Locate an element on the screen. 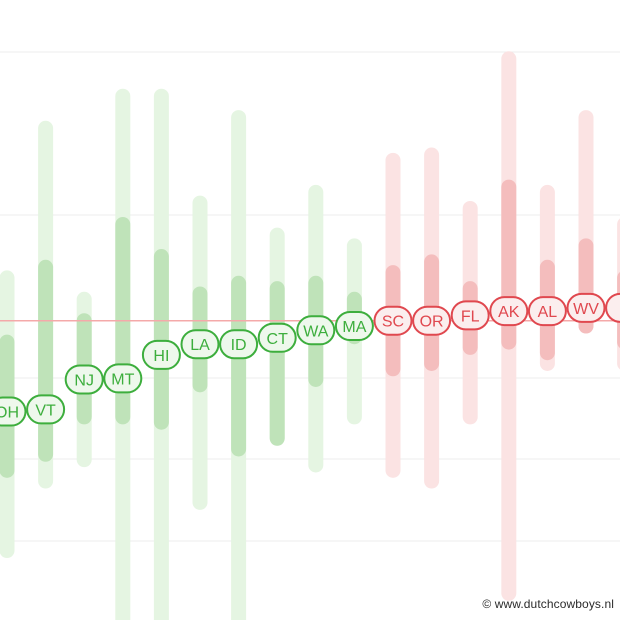 This screenshot has width=620, height=620. state-label: WA is located at coordinates (316, 331).